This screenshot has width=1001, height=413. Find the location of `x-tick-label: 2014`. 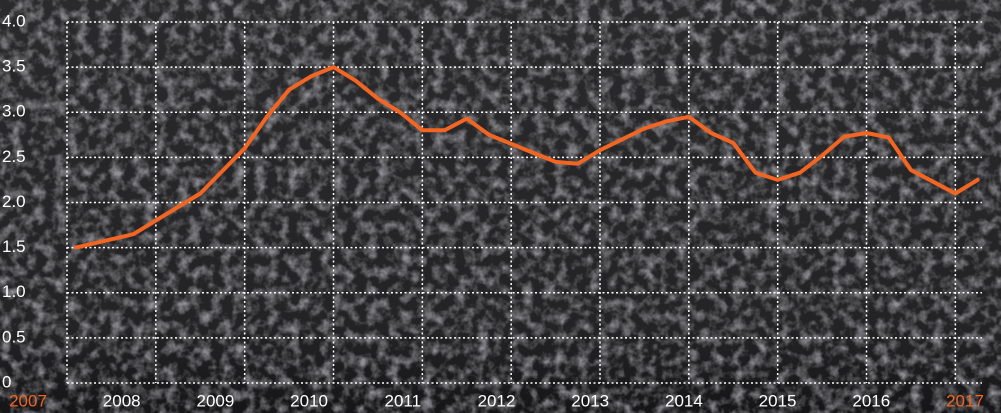

x-tick-label: 2014 is located at coordinates (684, 400).